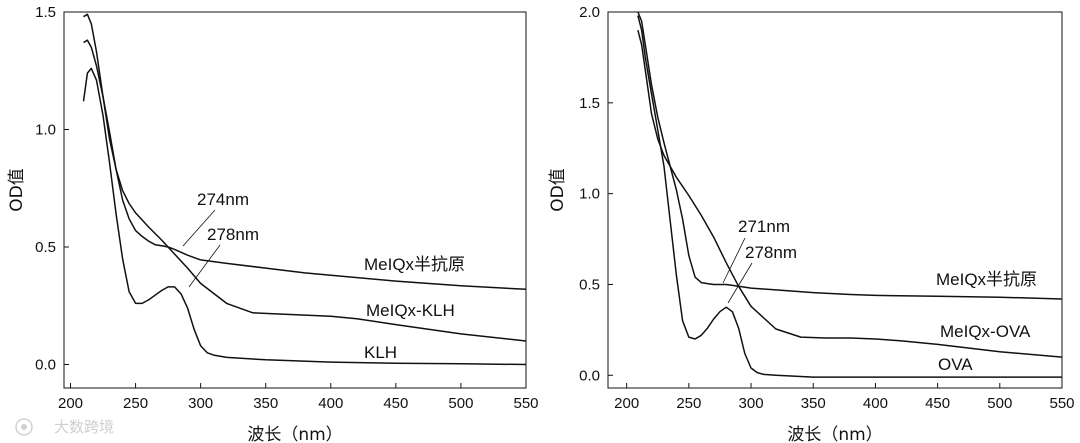 This screenshot has height=443, width=1080. I want to click on right-xtick-label: 250, so click(688, 403).